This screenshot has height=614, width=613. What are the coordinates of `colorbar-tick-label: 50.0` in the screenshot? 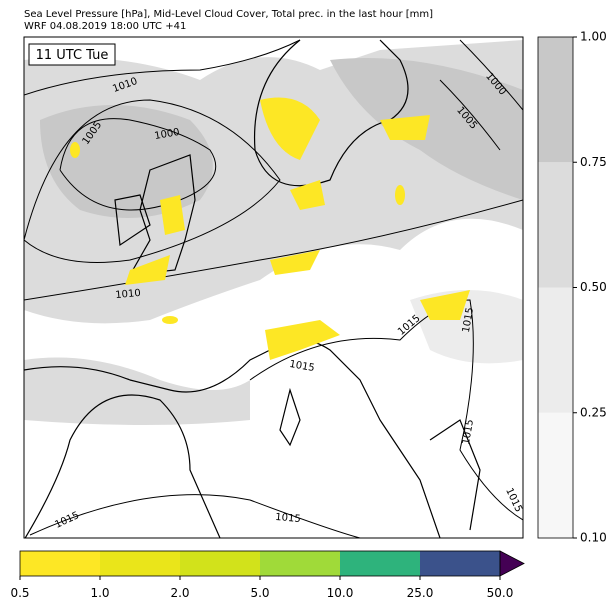 It's located at (500, 593).